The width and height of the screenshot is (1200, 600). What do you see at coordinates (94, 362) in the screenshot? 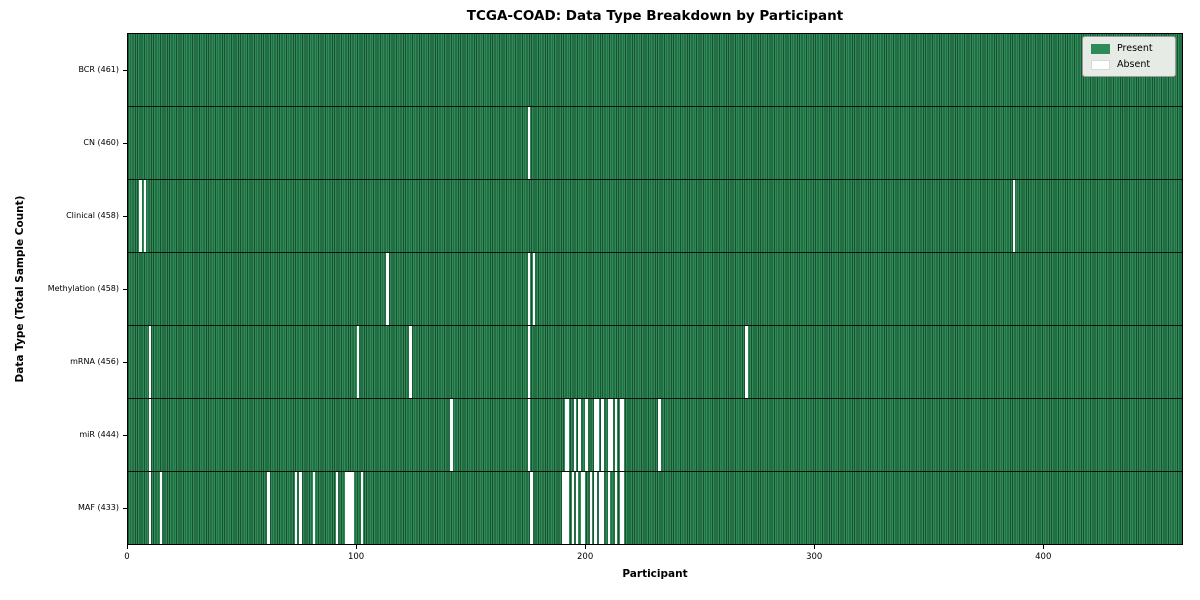
I see `y-tick-label: mRNA (456)` at bounding box center [94, 362].